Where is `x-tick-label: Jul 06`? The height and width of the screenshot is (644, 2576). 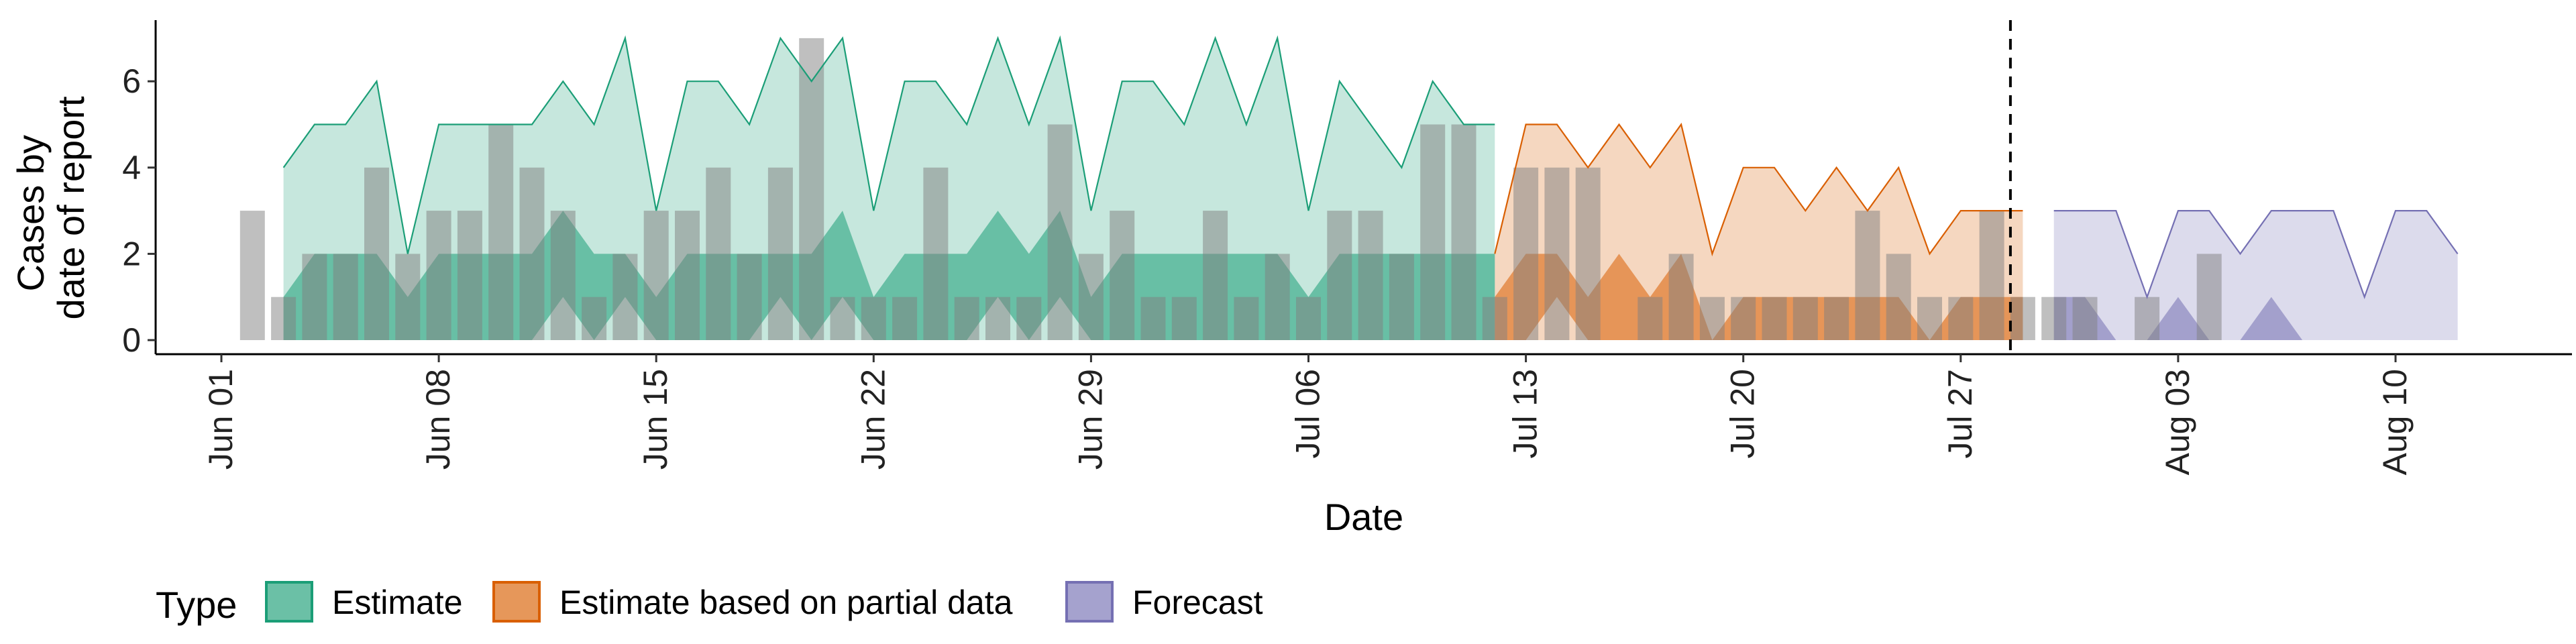 x-tick-label: Jul 06 is located at coordinates (1308, 413).